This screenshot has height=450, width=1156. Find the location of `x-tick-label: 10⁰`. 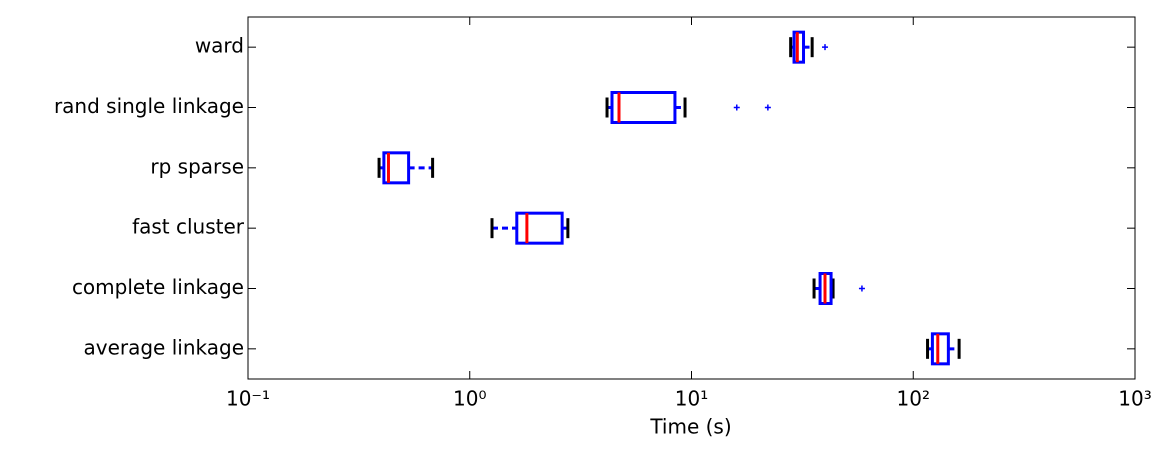

x-tick-label: 10⁰ is located at coordinates (469, 399).